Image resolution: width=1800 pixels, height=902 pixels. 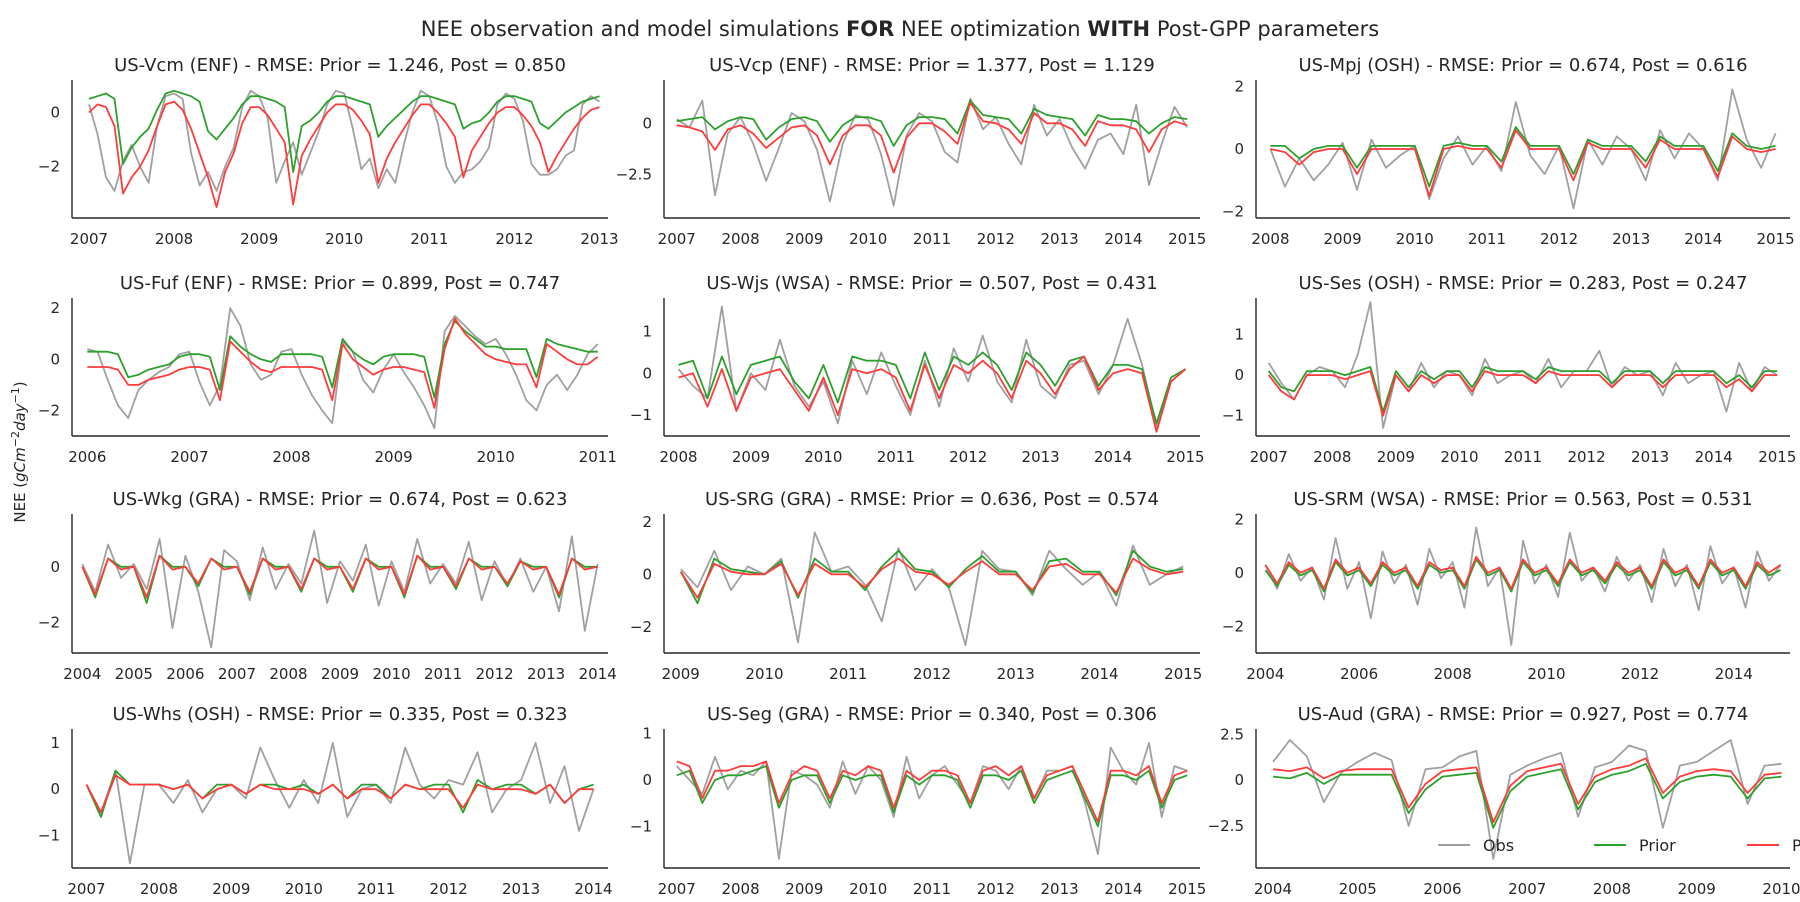 I want to click on y-tick-label: −2.5, so click(x=634, y=175).